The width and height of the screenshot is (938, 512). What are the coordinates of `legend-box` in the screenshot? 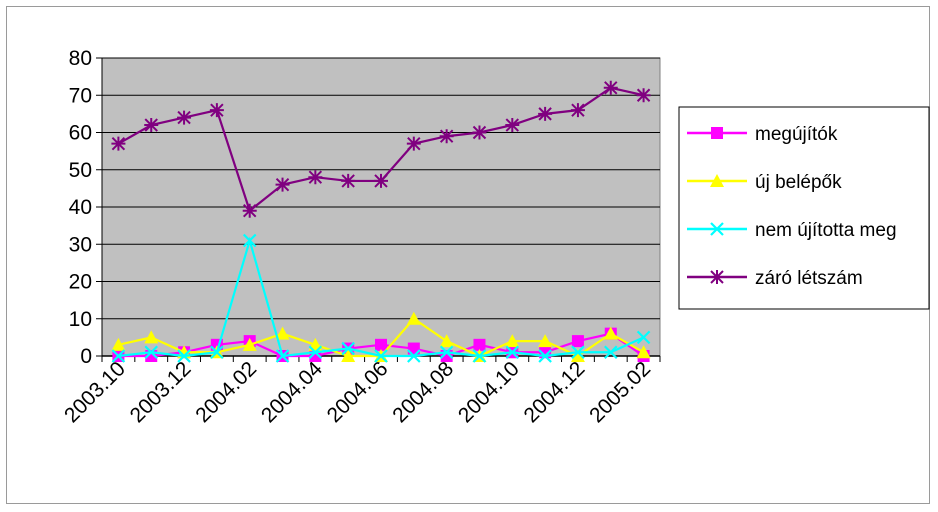 It's located at (804, 208).